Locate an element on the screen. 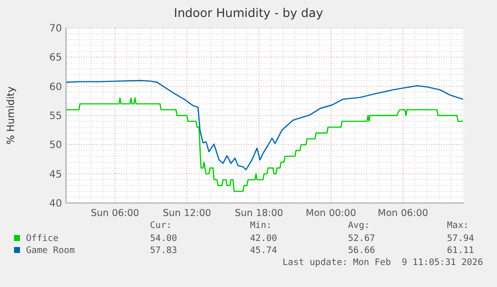  text: 52.67 is located at coordinates (362, 239).